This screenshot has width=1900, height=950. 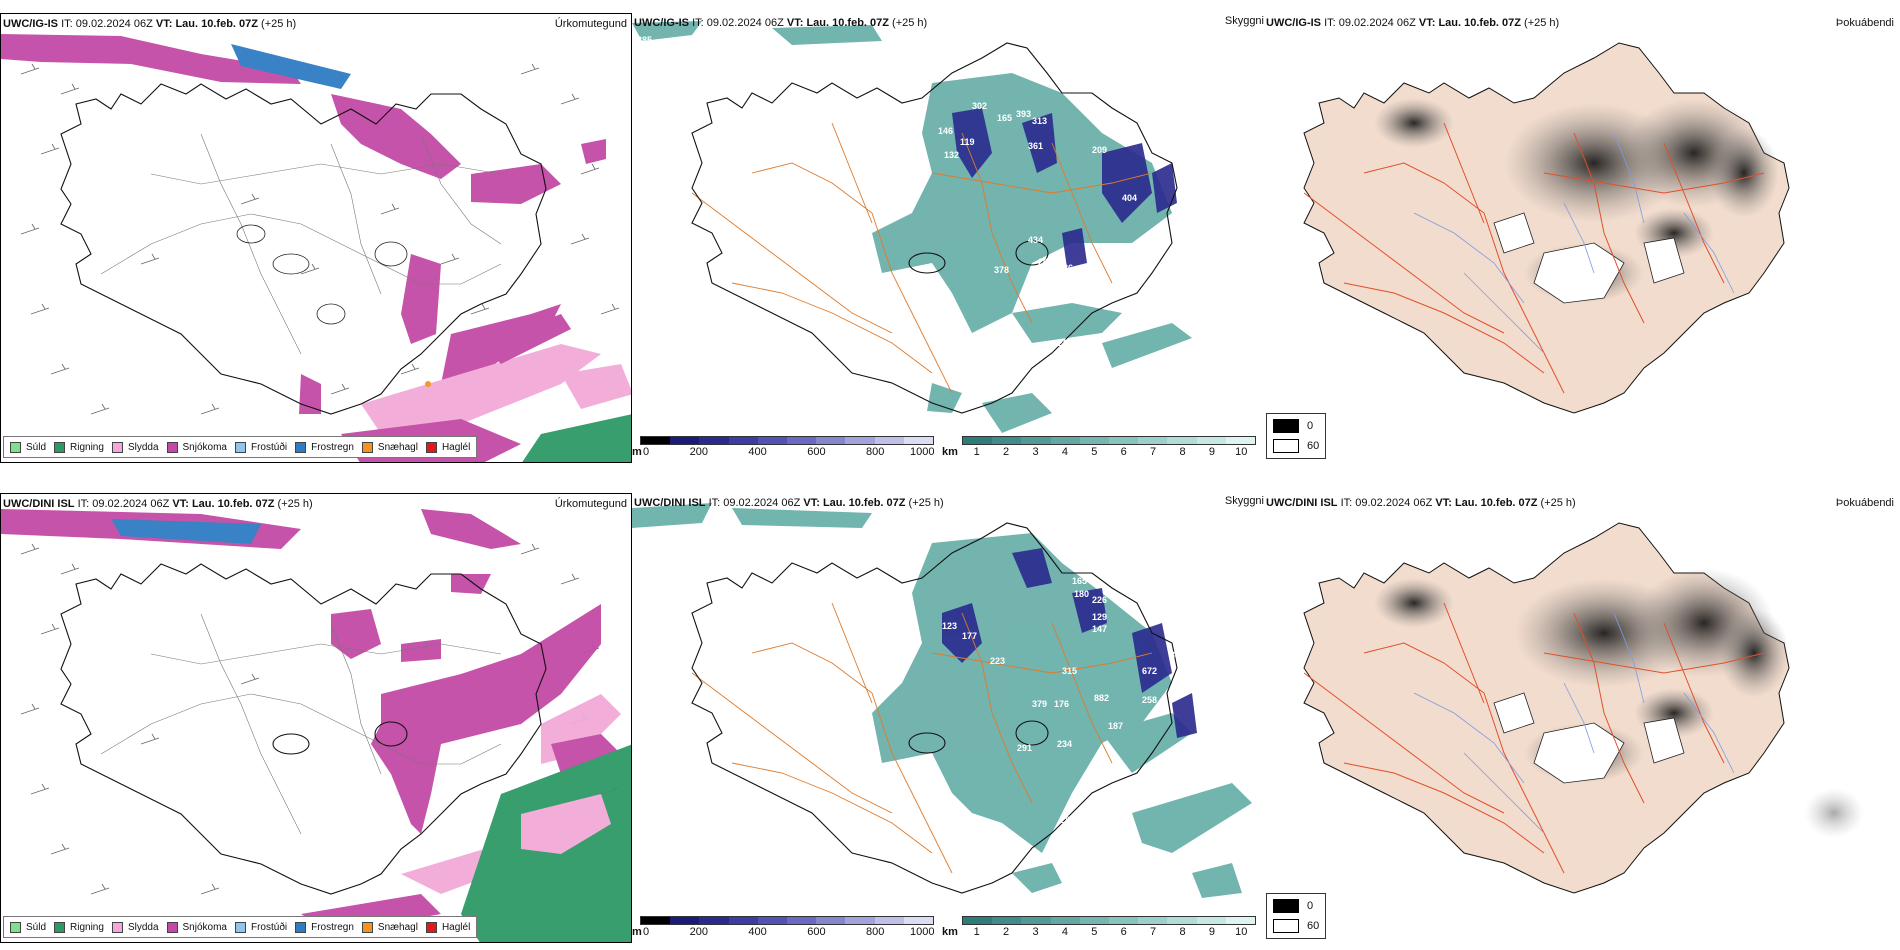 I want to click on vis-label: 209, so click(x=1099, y=150).